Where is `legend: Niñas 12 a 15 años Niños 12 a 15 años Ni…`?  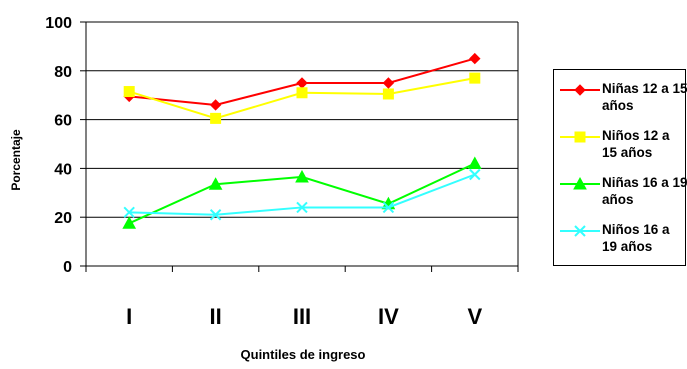
legend: Niñas 12 a 15 años Niños 12 a 15 años Ni… is located at coordinates (620, 167).